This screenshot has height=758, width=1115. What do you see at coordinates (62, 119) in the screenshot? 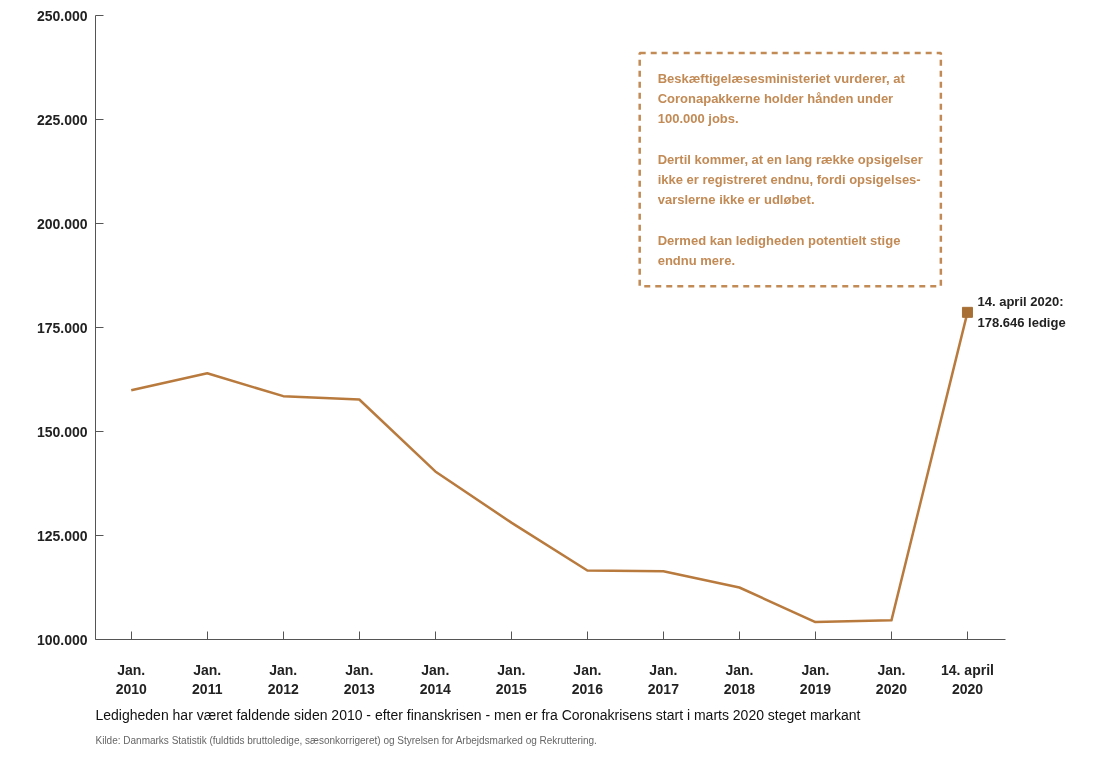
I see `y-tick-label: 225.000` at bounding box center [62, 119].